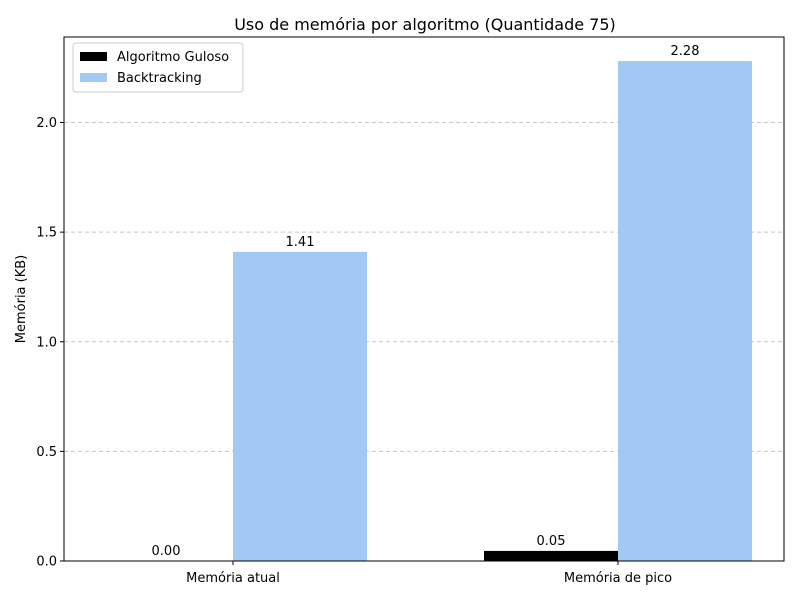  I want to click on legend-swatch-algoritmo-guloso, so click(93, 56).